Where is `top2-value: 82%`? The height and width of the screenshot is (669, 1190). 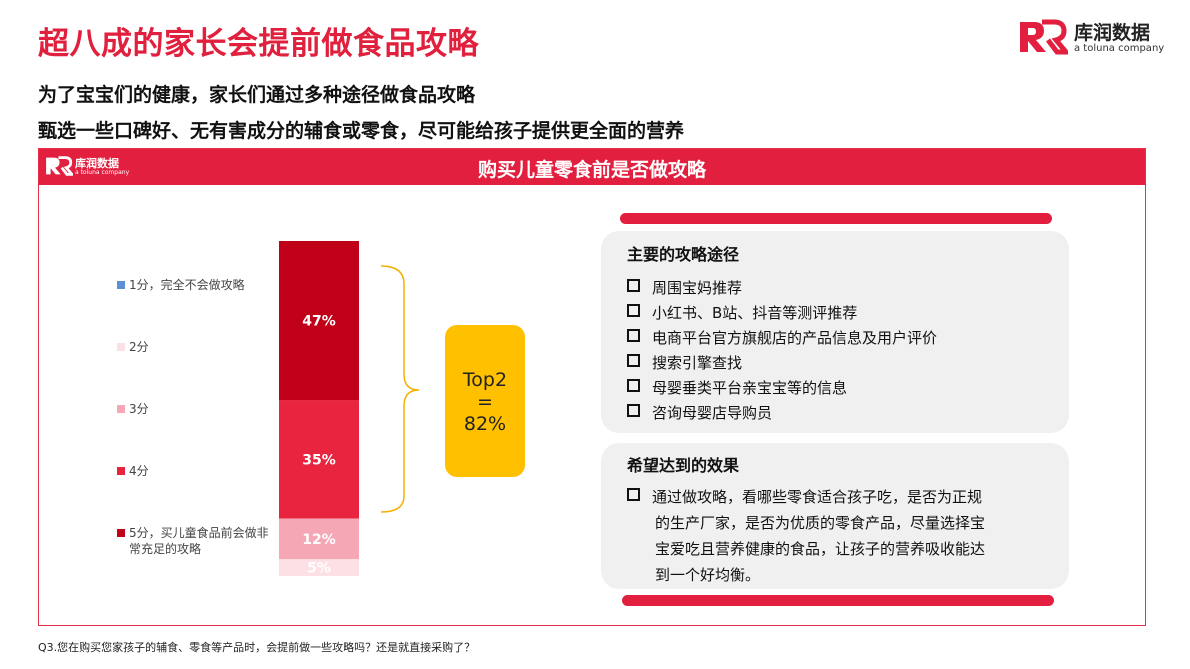
top2-value: 82% is located at coordinates (485, 424).